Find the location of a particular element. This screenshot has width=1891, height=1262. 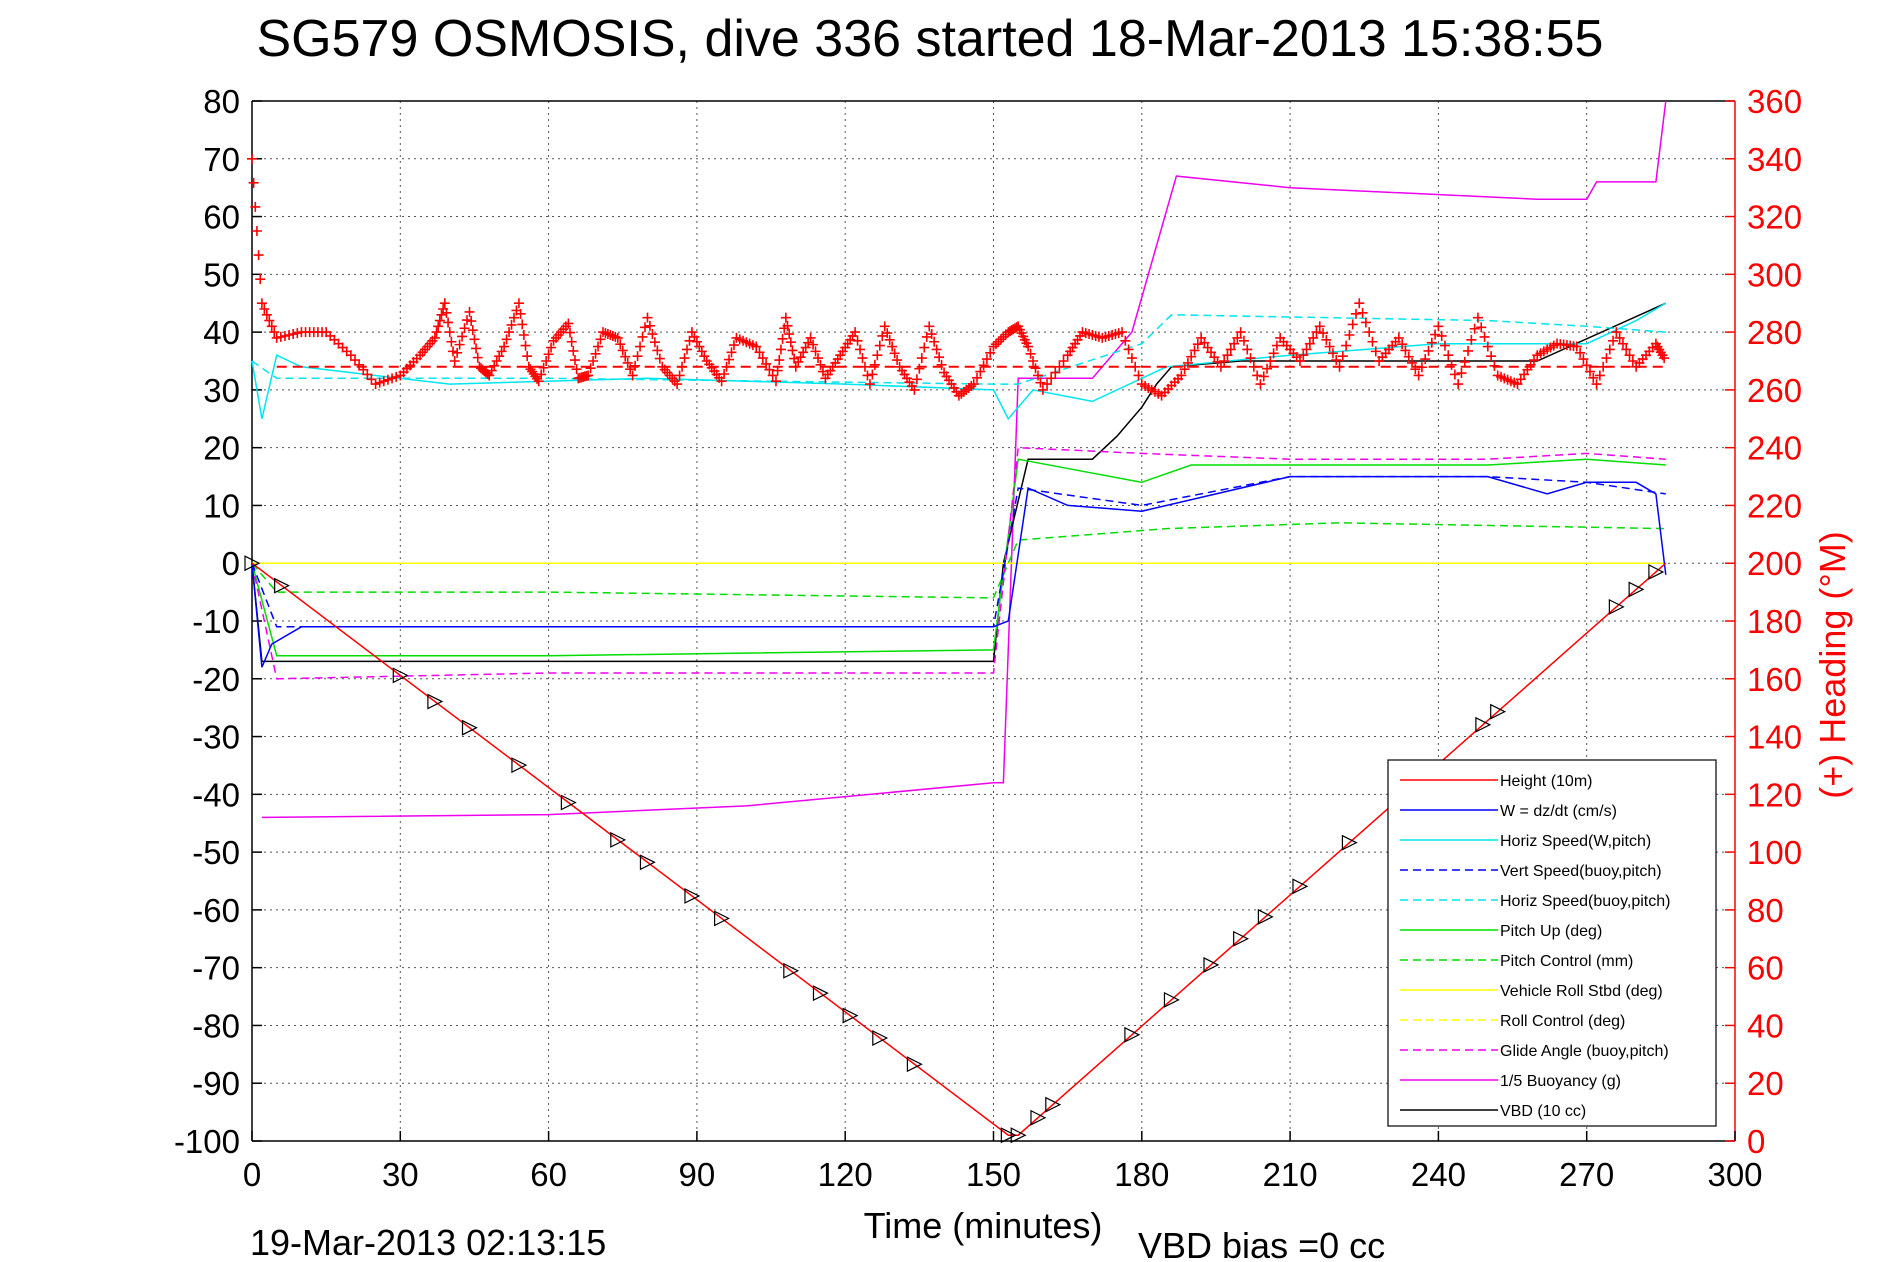

series-glide-angle-buoy-pitch is located at coordinates (958, 563).